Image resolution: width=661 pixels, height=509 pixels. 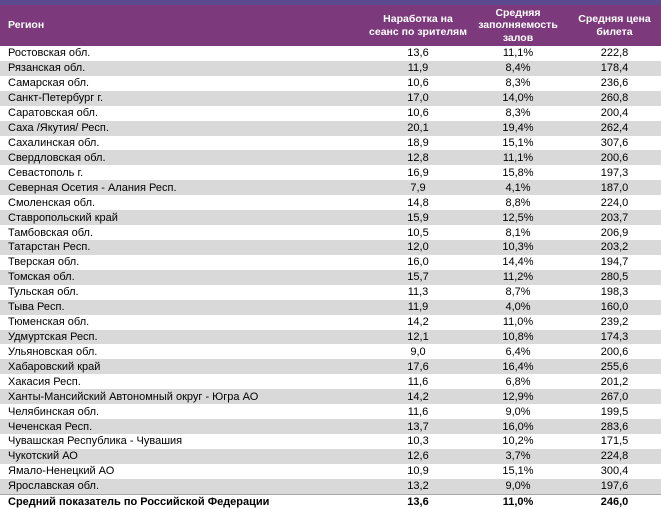 What do you see at coordinates (330, 292) in the screenshot?
I see `table-row: Тульская обл. 11,3 8,7% 198,3` at bounding box center [330, 292].